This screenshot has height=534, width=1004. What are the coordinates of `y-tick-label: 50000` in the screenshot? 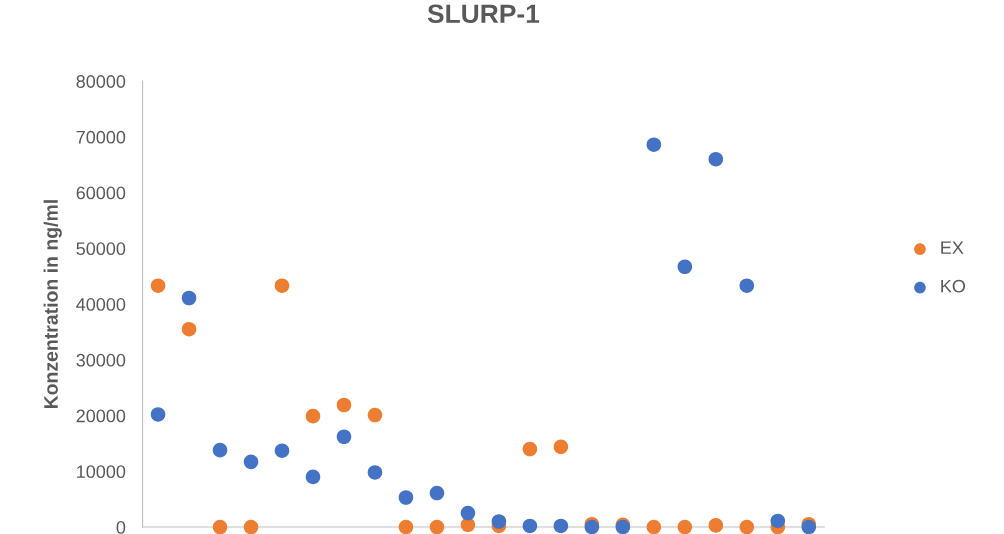 It's located at (101, 249).